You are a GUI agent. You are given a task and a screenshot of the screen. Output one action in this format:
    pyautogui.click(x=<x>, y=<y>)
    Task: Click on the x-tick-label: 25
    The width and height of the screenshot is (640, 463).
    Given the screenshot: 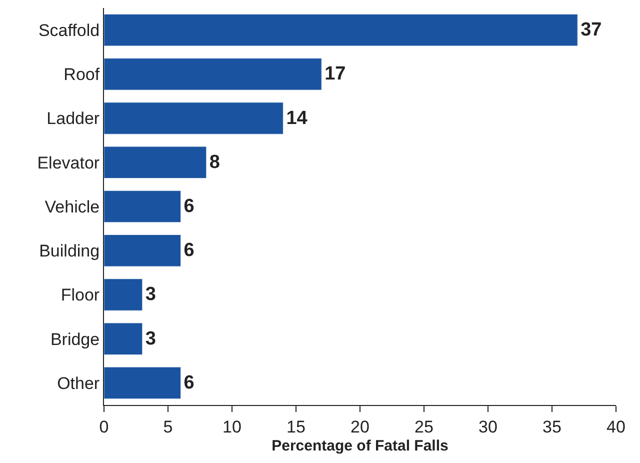 What is the action you would take?
    pyautogui.click(x=424, y=426)
    